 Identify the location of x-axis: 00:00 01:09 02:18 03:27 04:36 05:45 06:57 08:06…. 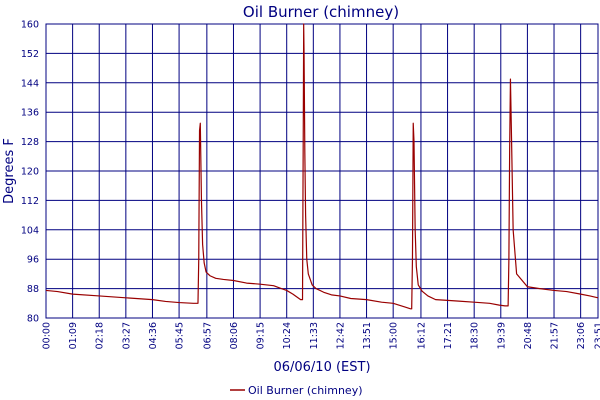
(321, 335).